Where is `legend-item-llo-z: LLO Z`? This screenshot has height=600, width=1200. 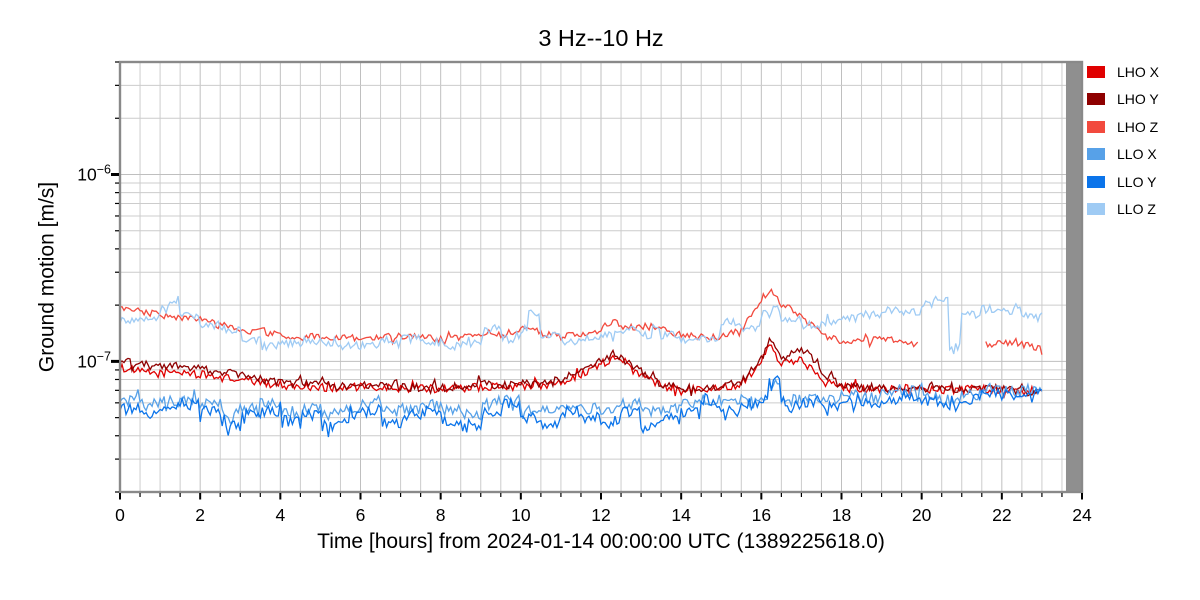 legend-item-llo-z: LLO Z is located at coordinates (1121, 210).